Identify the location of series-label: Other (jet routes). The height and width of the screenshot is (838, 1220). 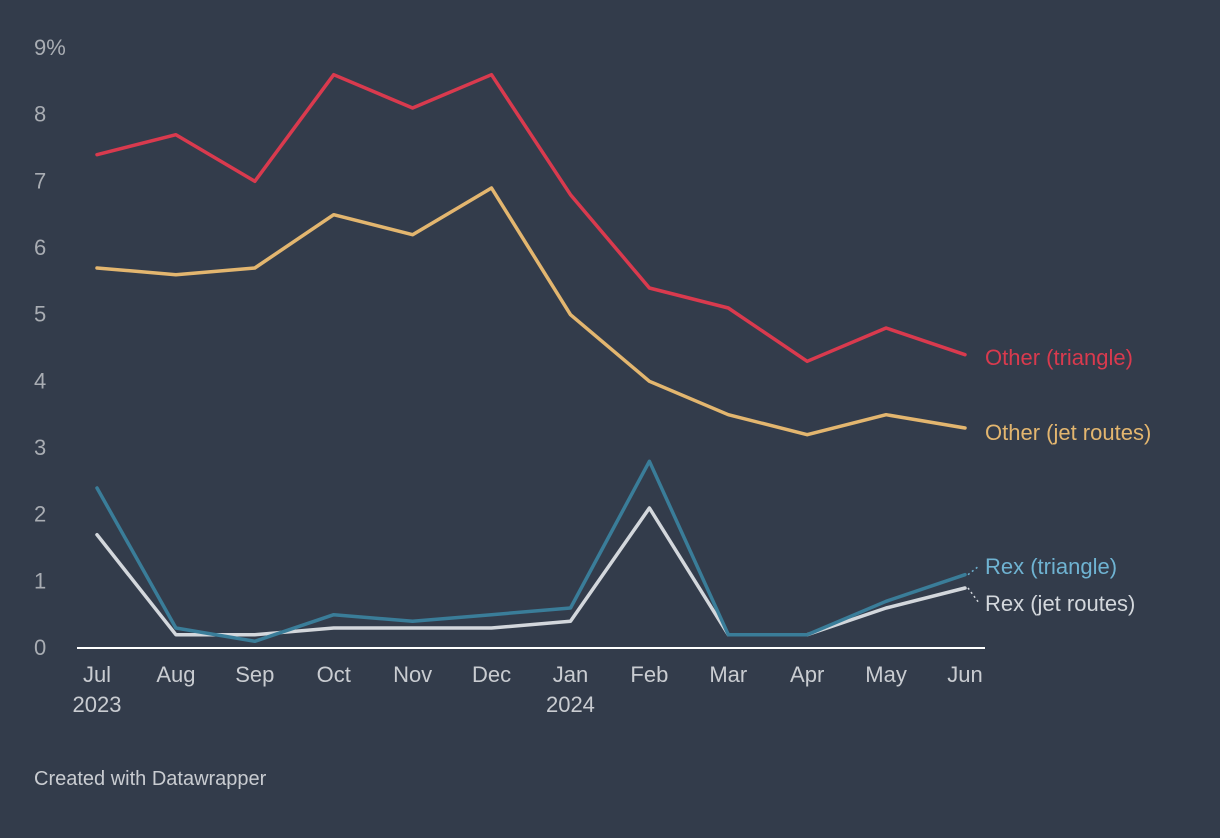
(1068, 432).